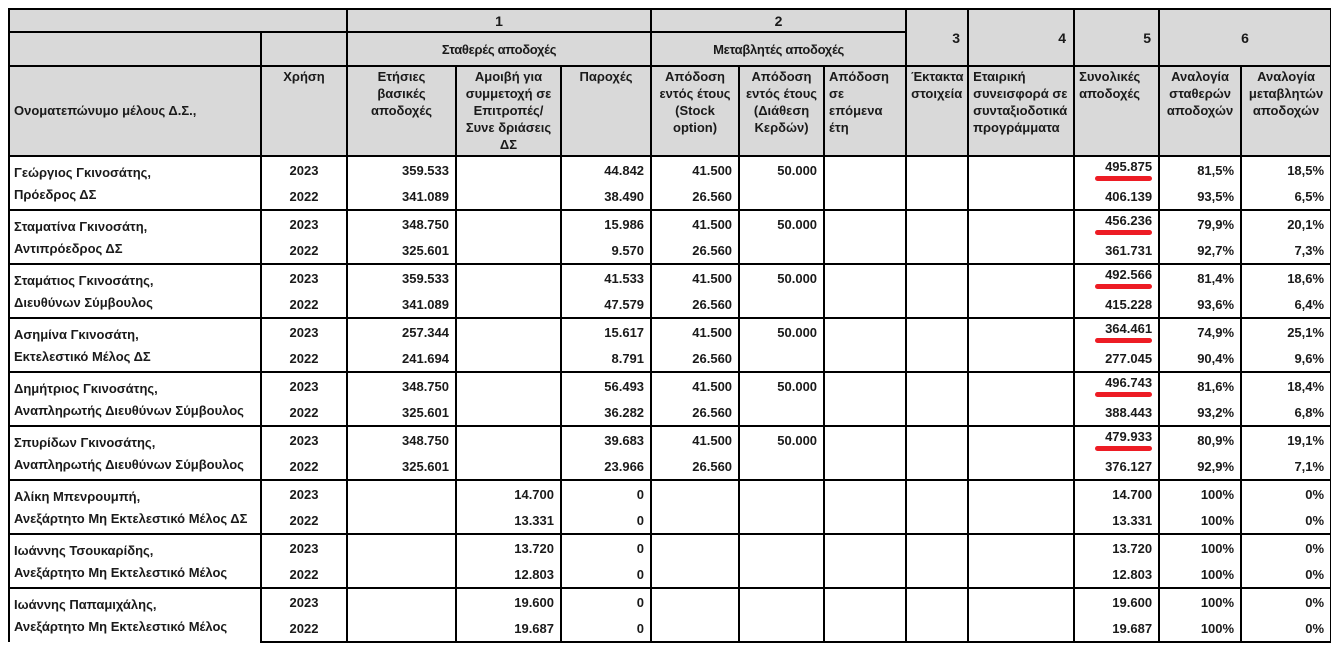  What do you see at coordinates (782, 169) in the screenshot?
I see `profit-value-cell: 50.000` at bounding box center [782, 169].